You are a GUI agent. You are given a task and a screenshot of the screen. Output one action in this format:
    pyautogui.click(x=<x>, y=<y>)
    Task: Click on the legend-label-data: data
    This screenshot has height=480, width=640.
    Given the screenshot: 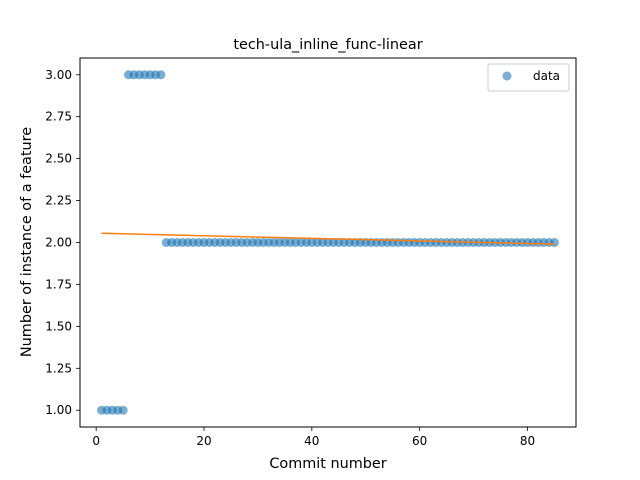 What is the action you would take?
    pyautogui.click(x=546, y=76)
    